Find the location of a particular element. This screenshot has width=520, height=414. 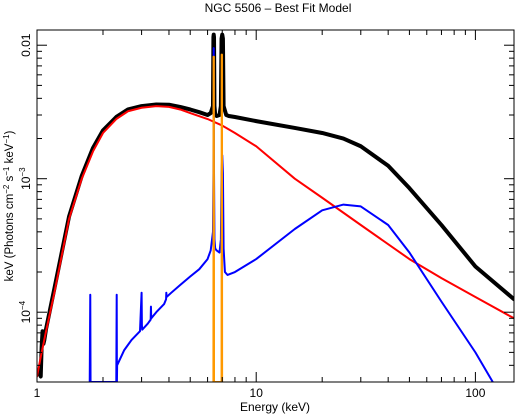

x-tick-label: 100 is located at coordinates (475, 393).